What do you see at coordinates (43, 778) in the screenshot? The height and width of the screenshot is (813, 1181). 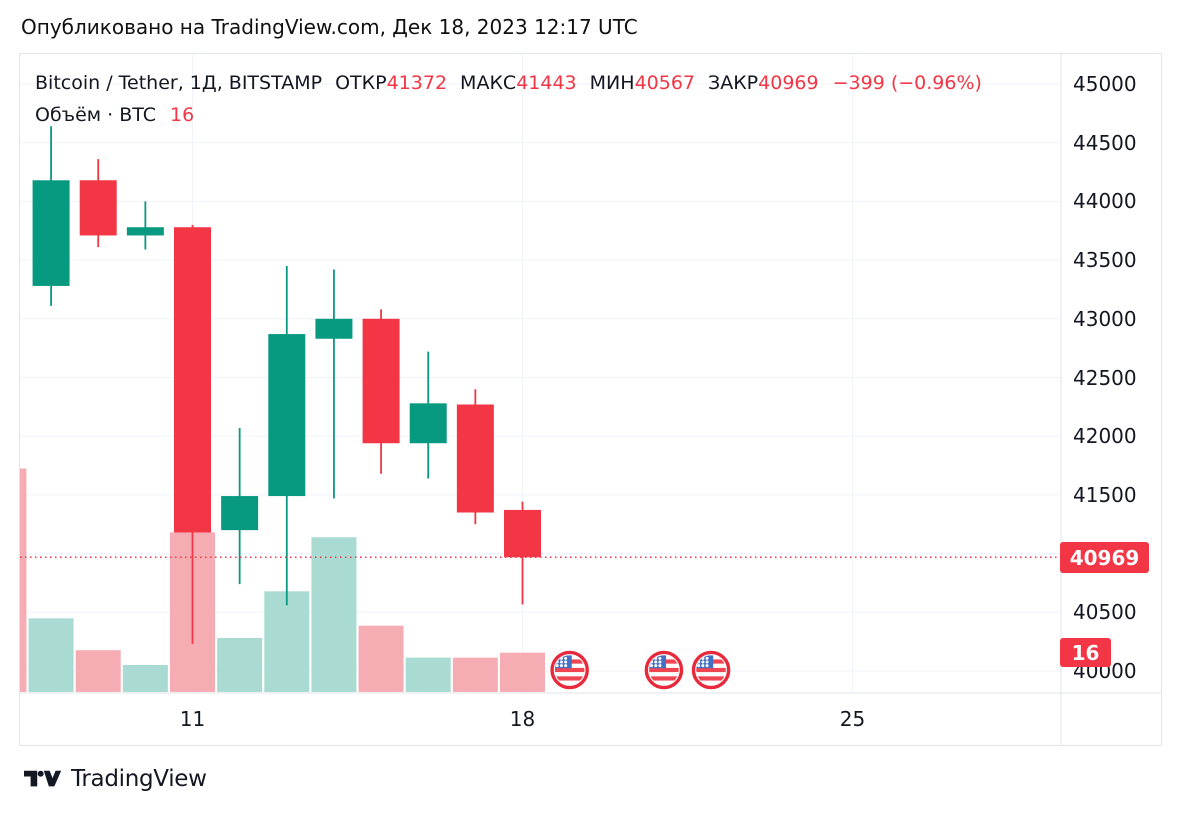 I see `tradingview-logo-icon` at bounding box center [43, 778].